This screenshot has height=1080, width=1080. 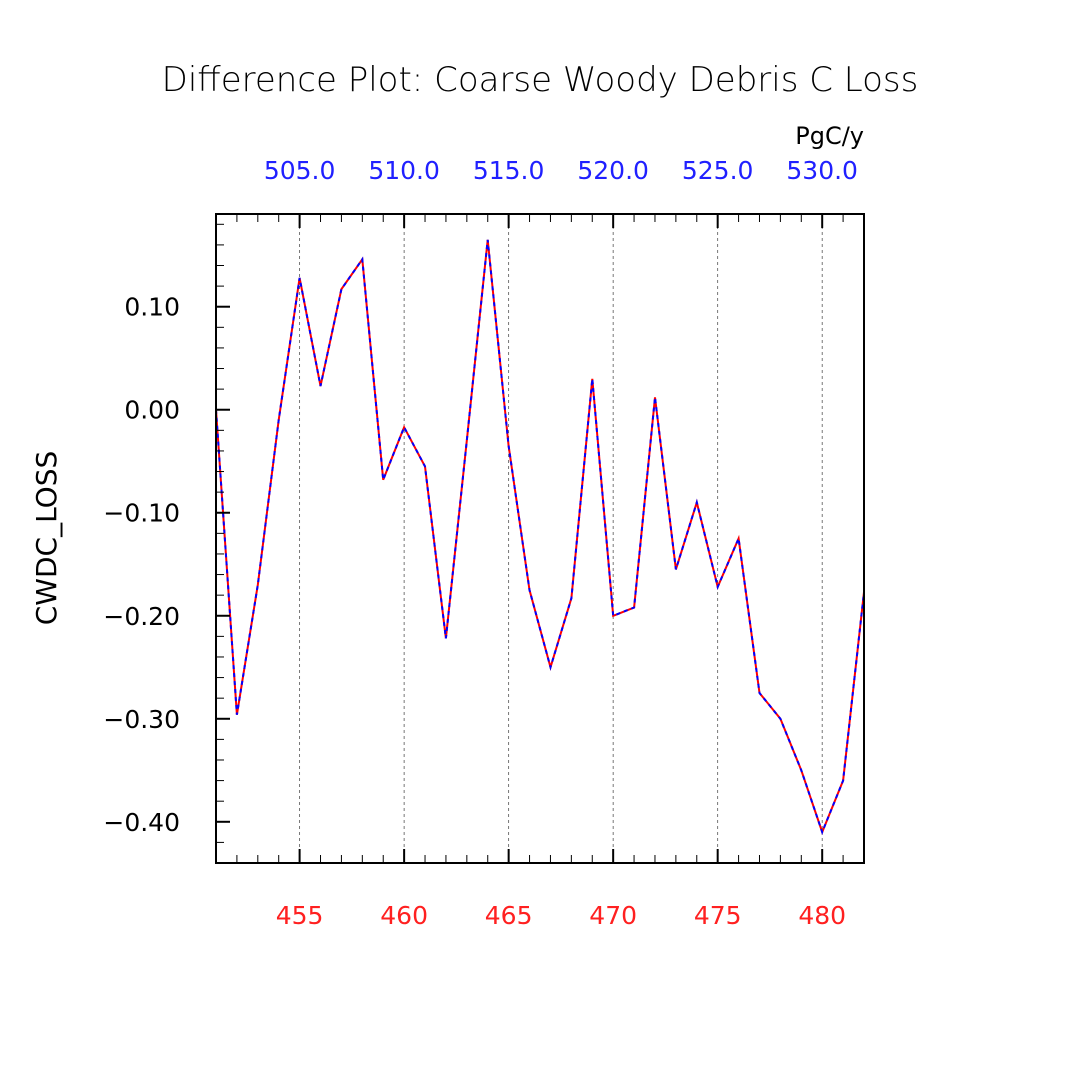 What do you see at coordinates (822, 915) in the screenshot?
I see `x-bottom-label-5: 480` at bounding box center [822, 915].